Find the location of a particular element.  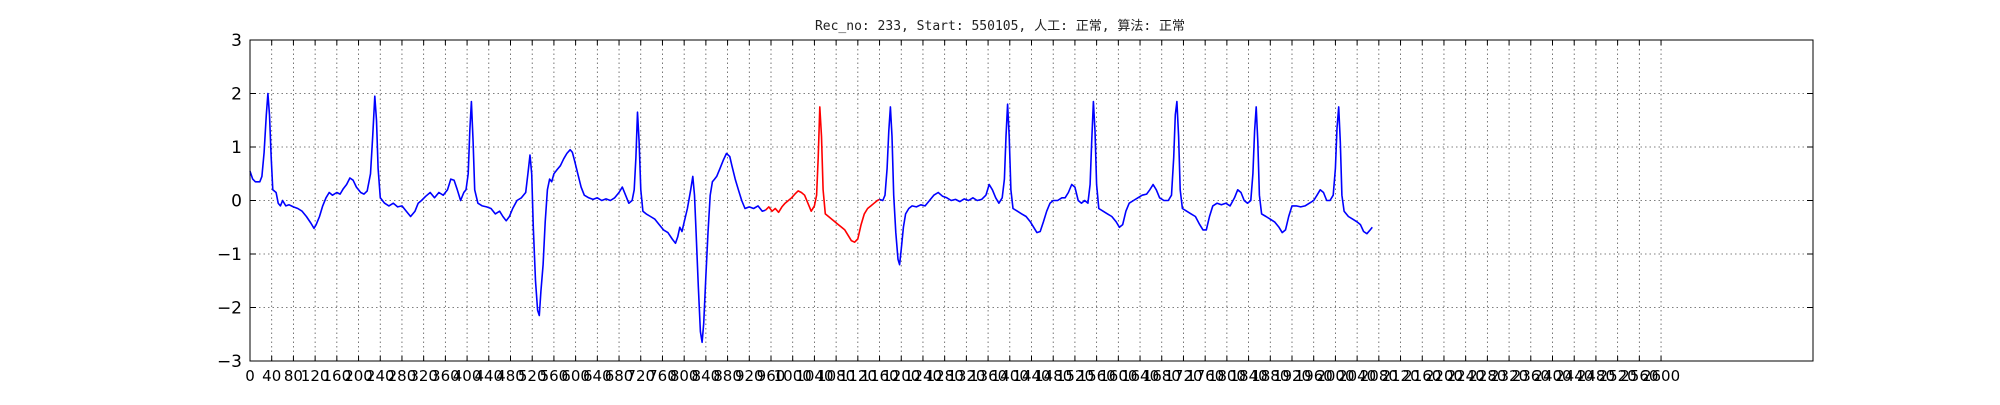

y-tick-label: 1 is located at coordinates (236, 148).